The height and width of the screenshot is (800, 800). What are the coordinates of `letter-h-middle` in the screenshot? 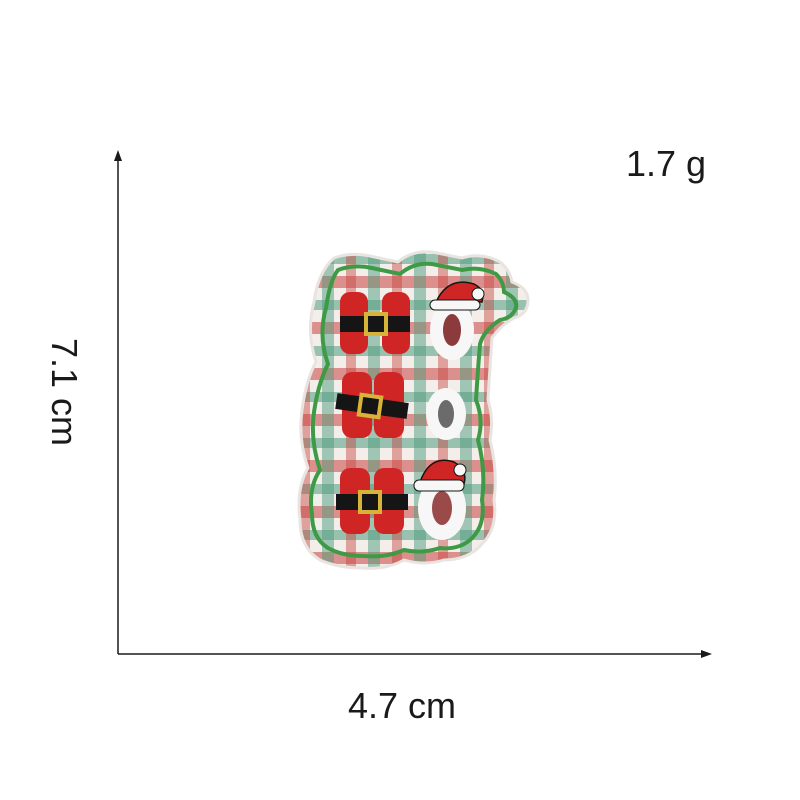 It's located at (372, 405).